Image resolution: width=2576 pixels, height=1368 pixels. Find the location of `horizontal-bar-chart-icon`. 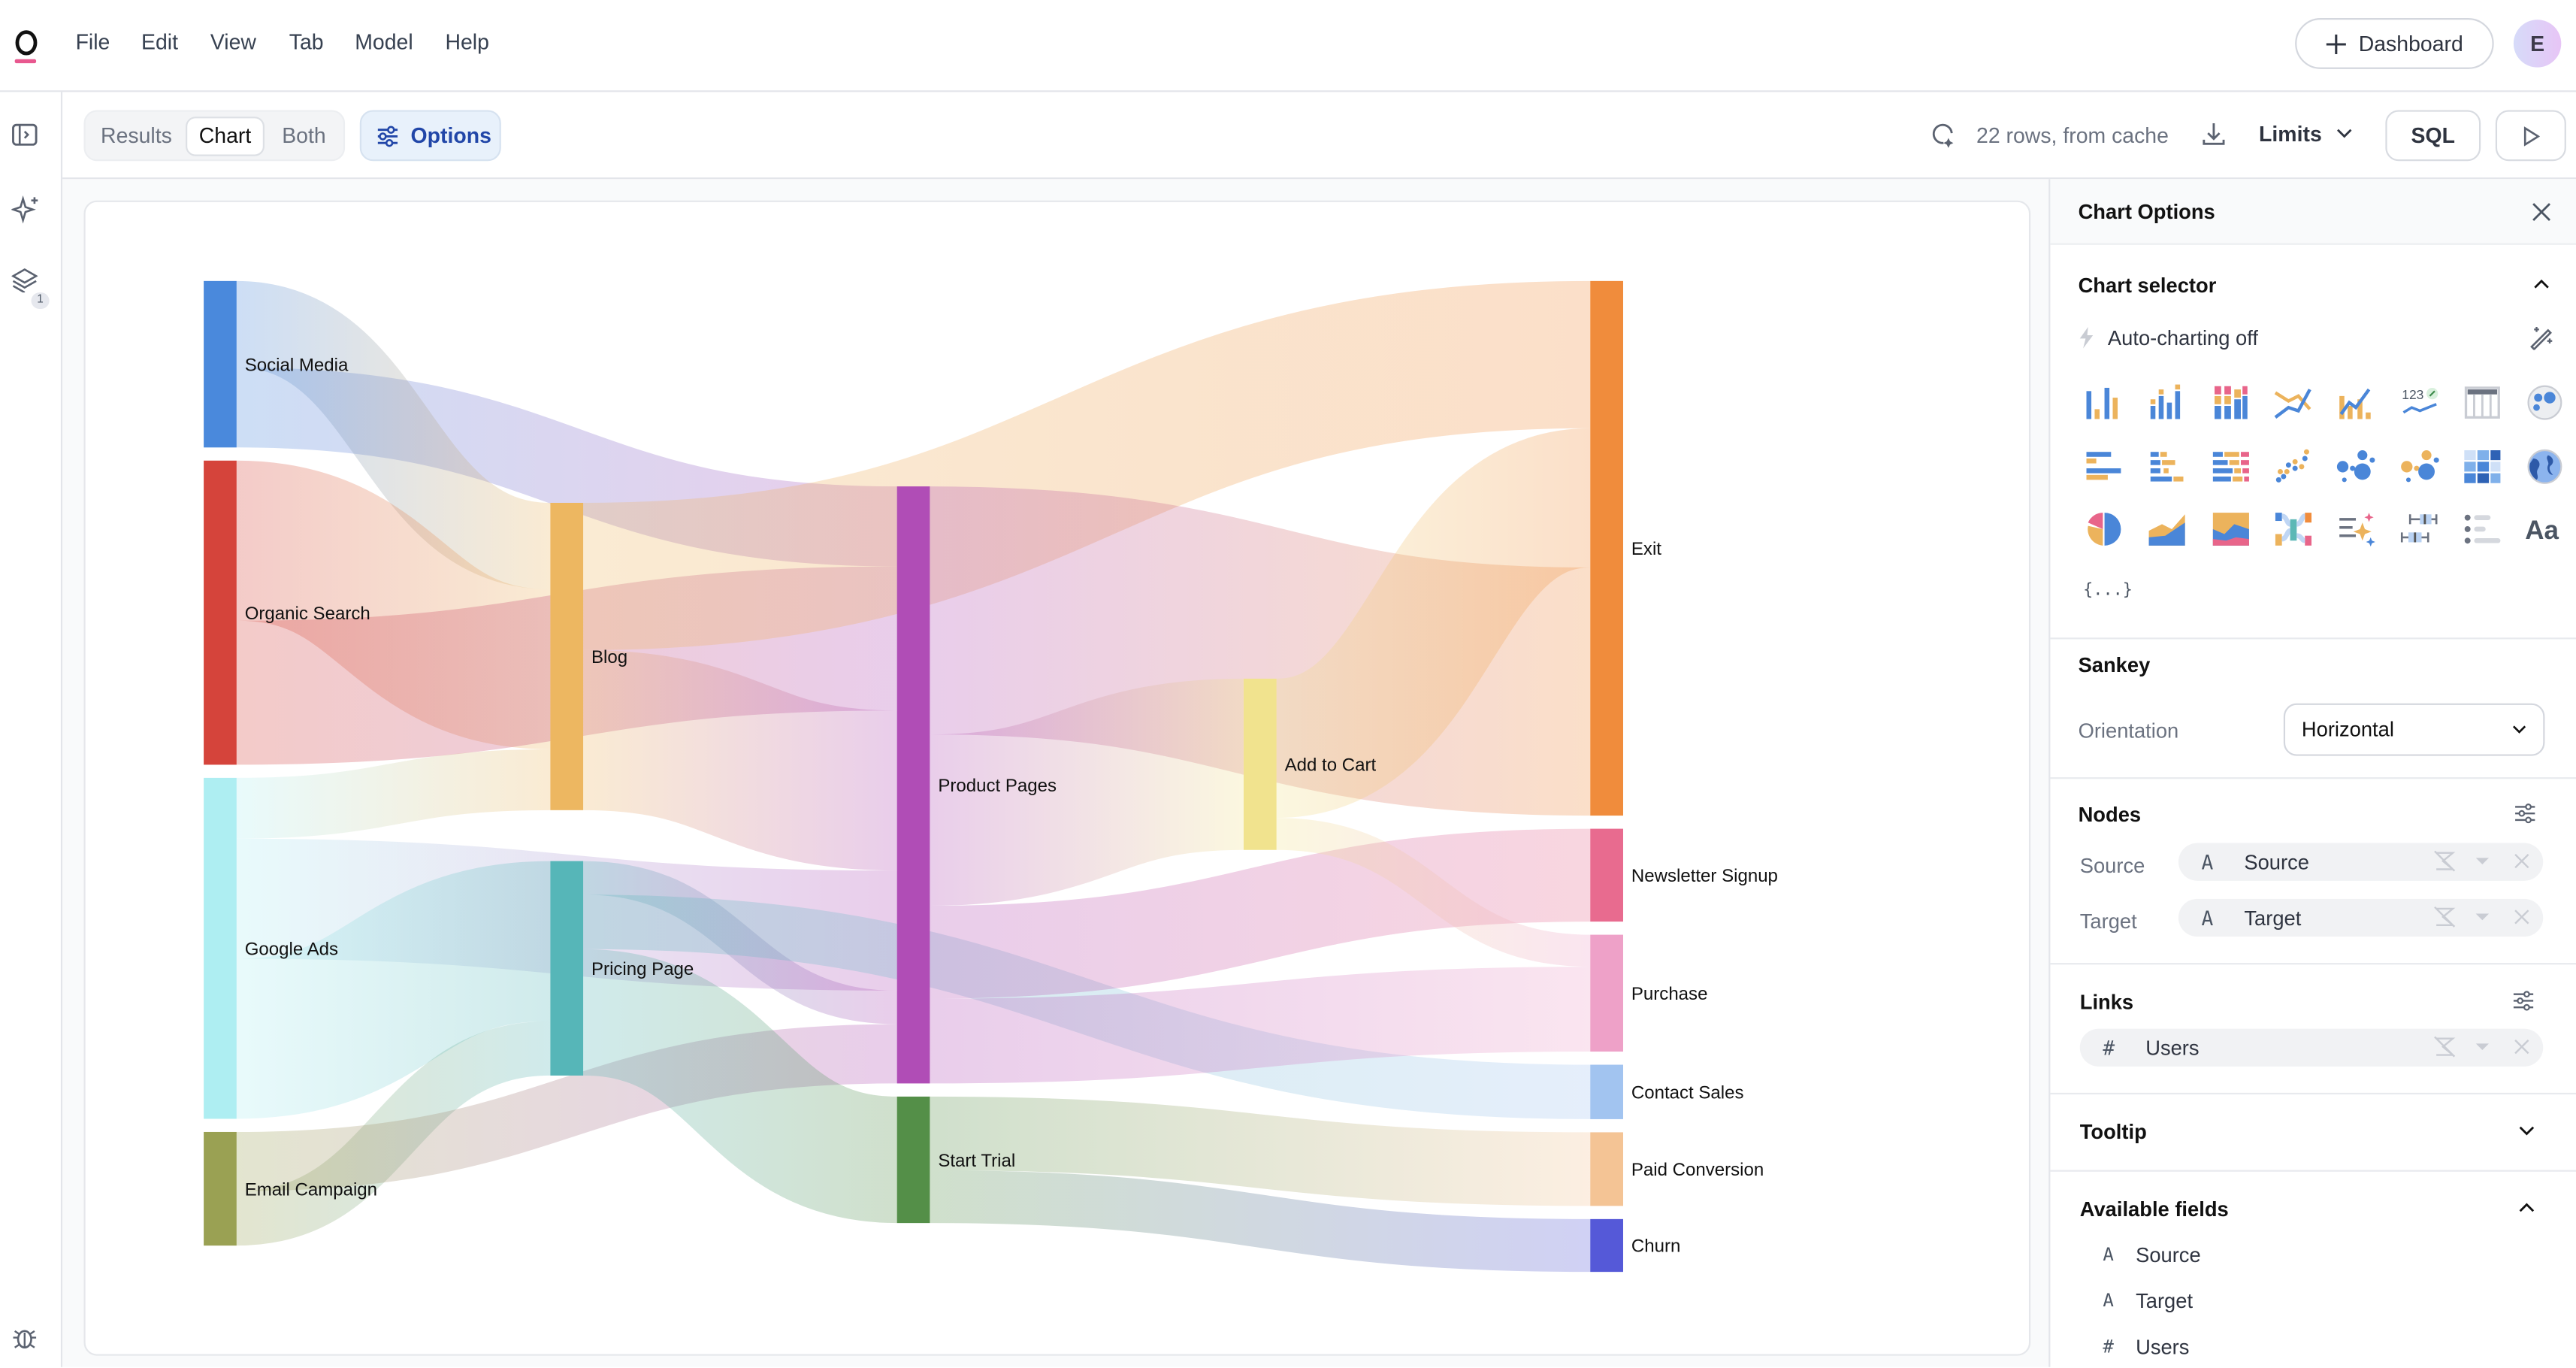

horizontal-bar-chart-icon is located at coordinates (2104, 466).